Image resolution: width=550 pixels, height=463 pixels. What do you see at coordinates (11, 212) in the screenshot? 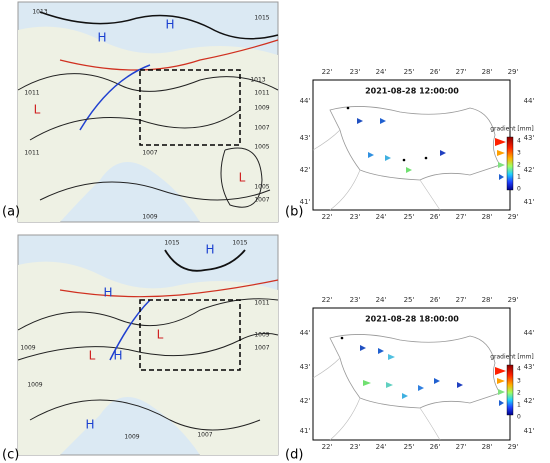
I see `panel-label: (a)` at bounding box center [11, 212].